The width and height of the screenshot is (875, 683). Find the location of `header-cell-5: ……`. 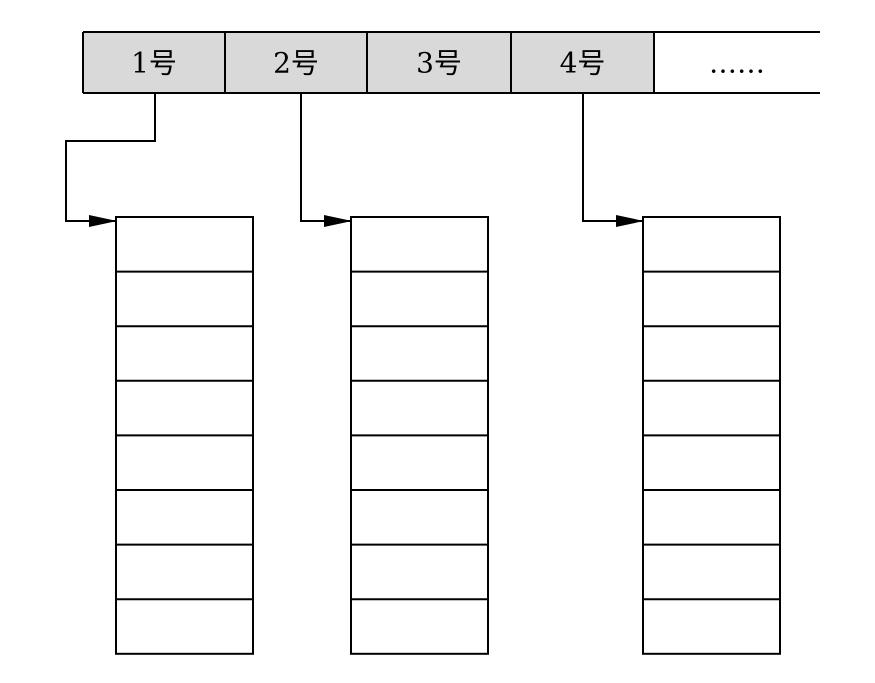

header-cell-5: …… is located at coordinates (737, 62).